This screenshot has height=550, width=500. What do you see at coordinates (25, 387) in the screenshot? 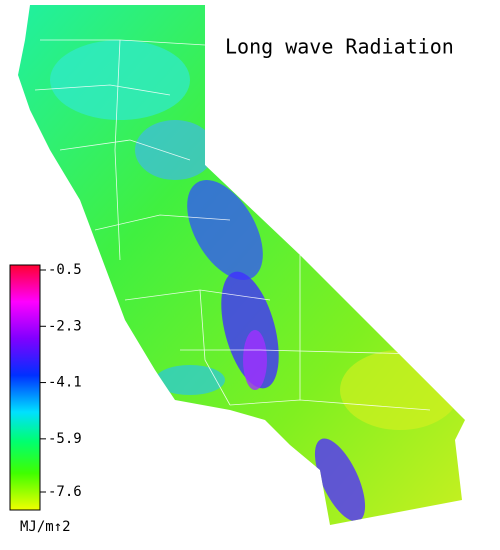
I see `colorbar` at bounding box center [25, 387].